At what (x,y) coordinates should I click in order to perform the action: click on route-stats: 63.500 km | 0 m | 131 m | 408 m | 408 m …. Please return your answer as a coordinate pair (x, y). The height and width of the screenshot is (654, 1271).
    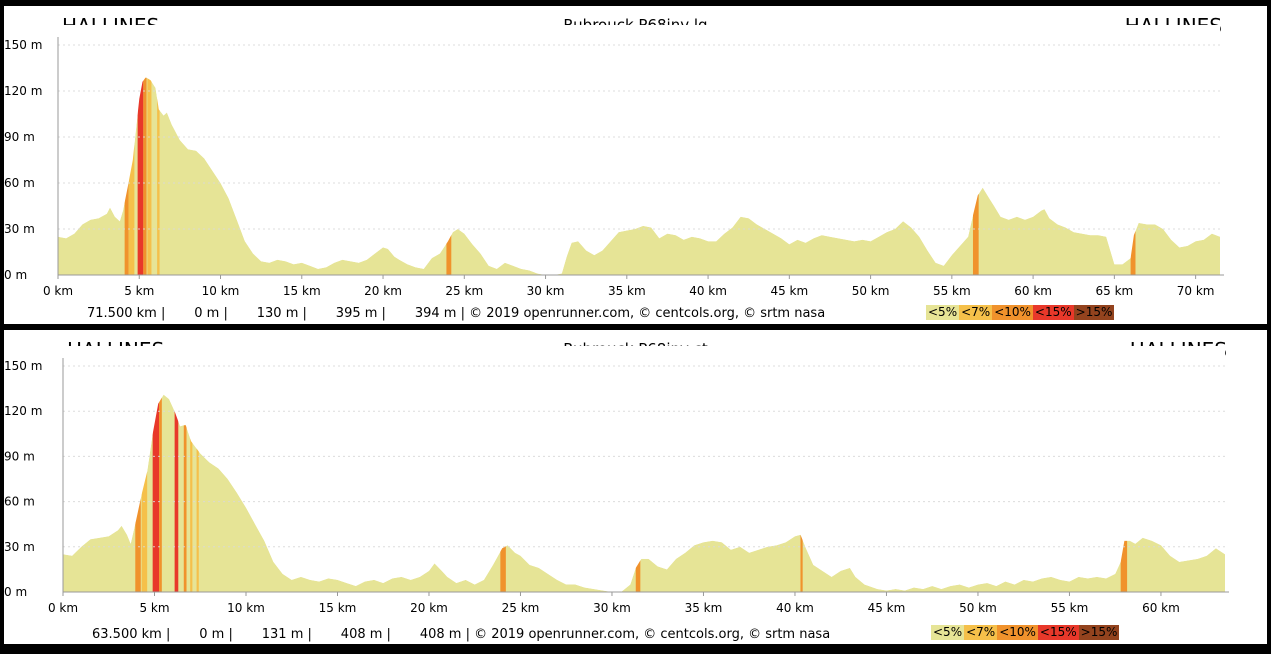
    Looking at the image, I should click on (461, 634).